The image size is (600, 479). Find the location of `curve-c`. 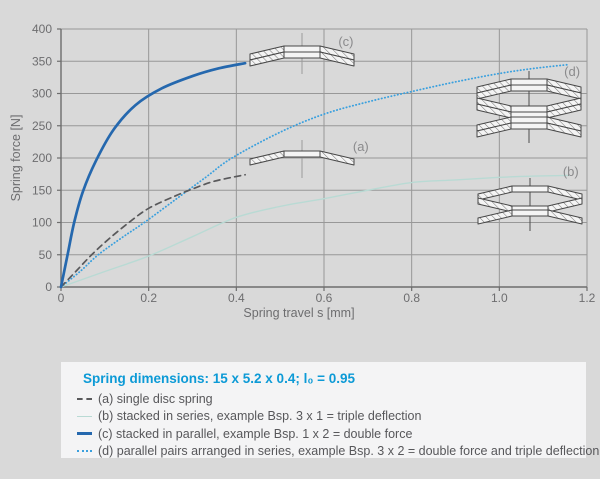

curve-c is located at coordinates (153, 175).